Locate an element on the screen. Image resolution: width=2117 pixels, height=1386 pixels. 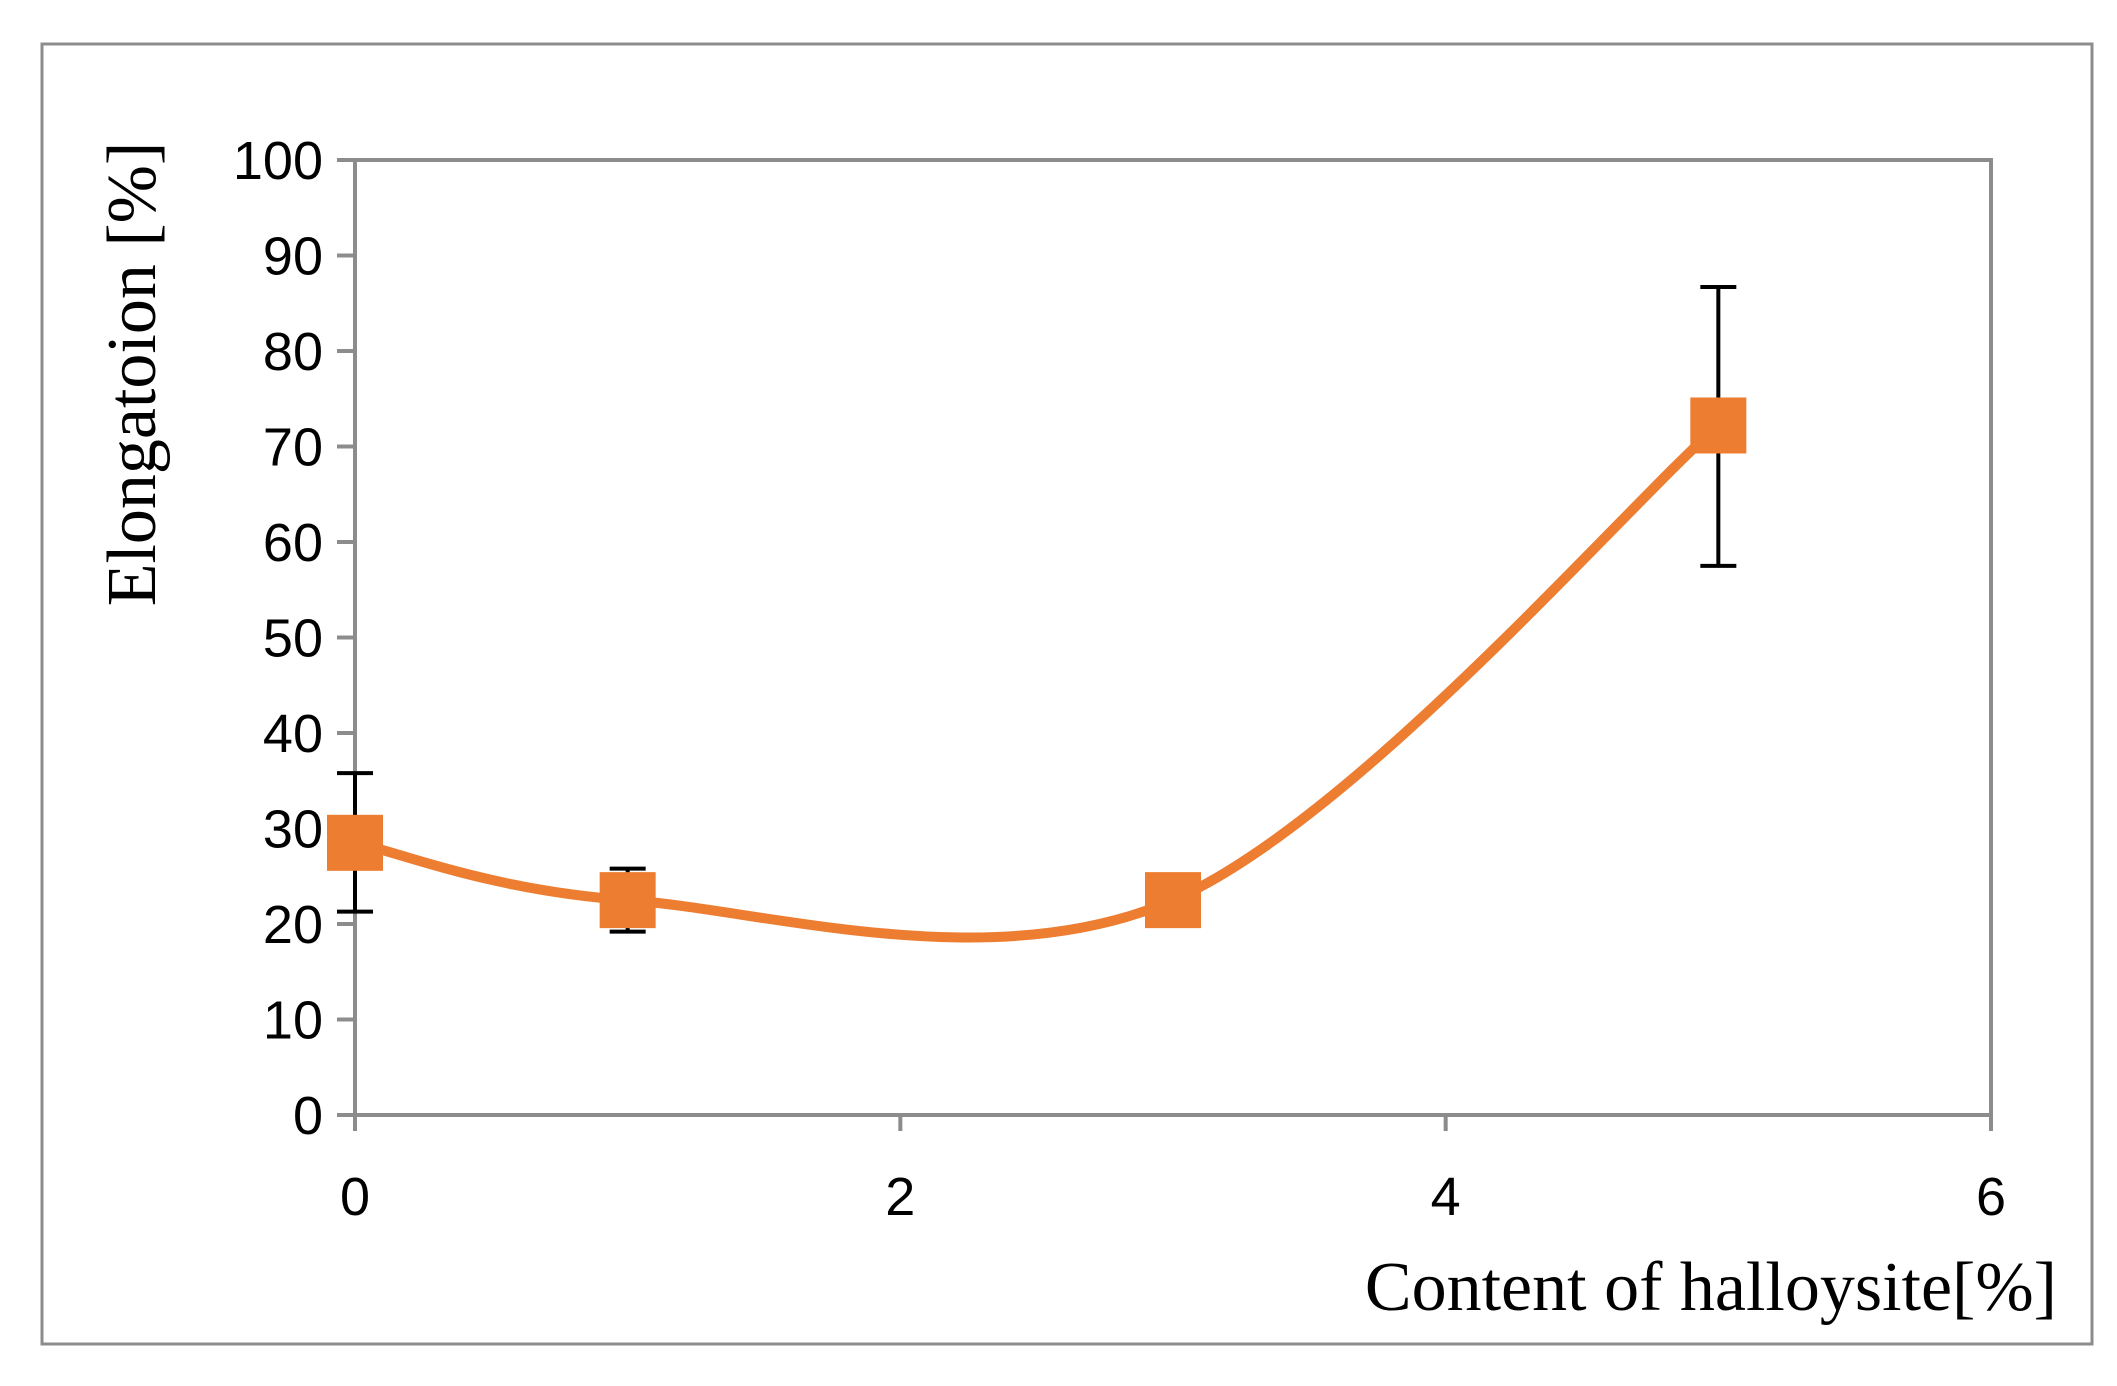
x-tick-label: 6 is located at coordinates (1991, 1197).